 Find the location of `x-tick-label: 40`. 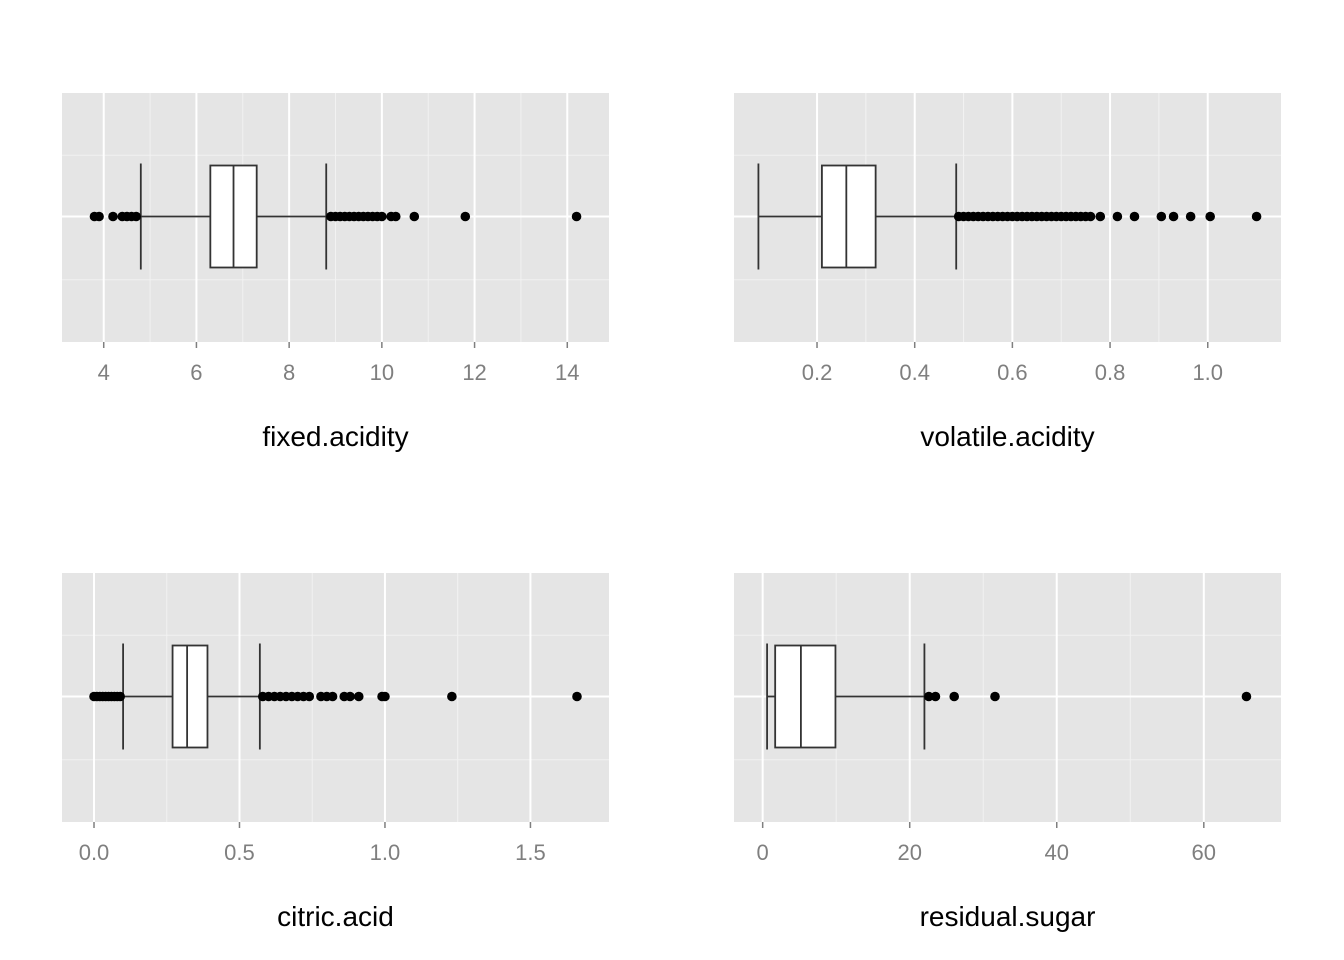

x-tick-label: 40 is located at coordinates (1057, 852).